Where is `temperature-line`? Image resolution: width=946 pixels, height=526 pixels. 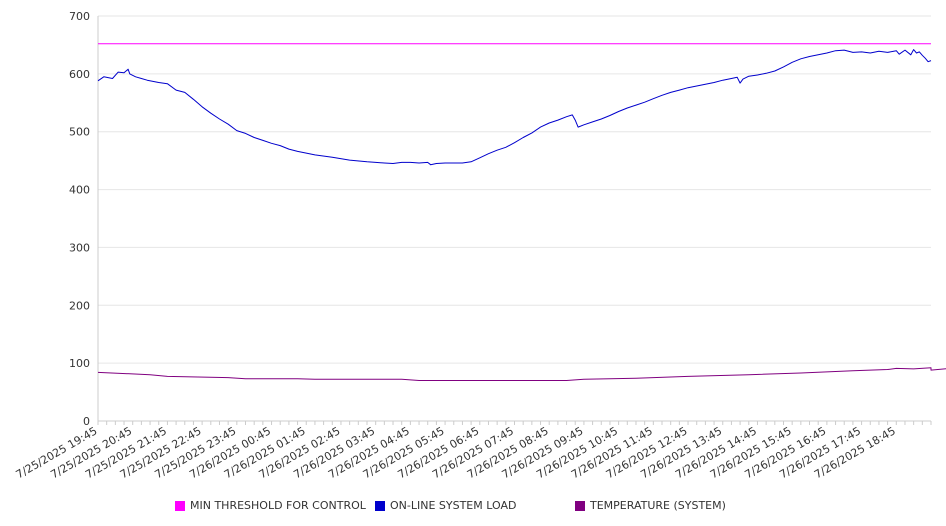
temperature-line is located at coordinates (521, 374).